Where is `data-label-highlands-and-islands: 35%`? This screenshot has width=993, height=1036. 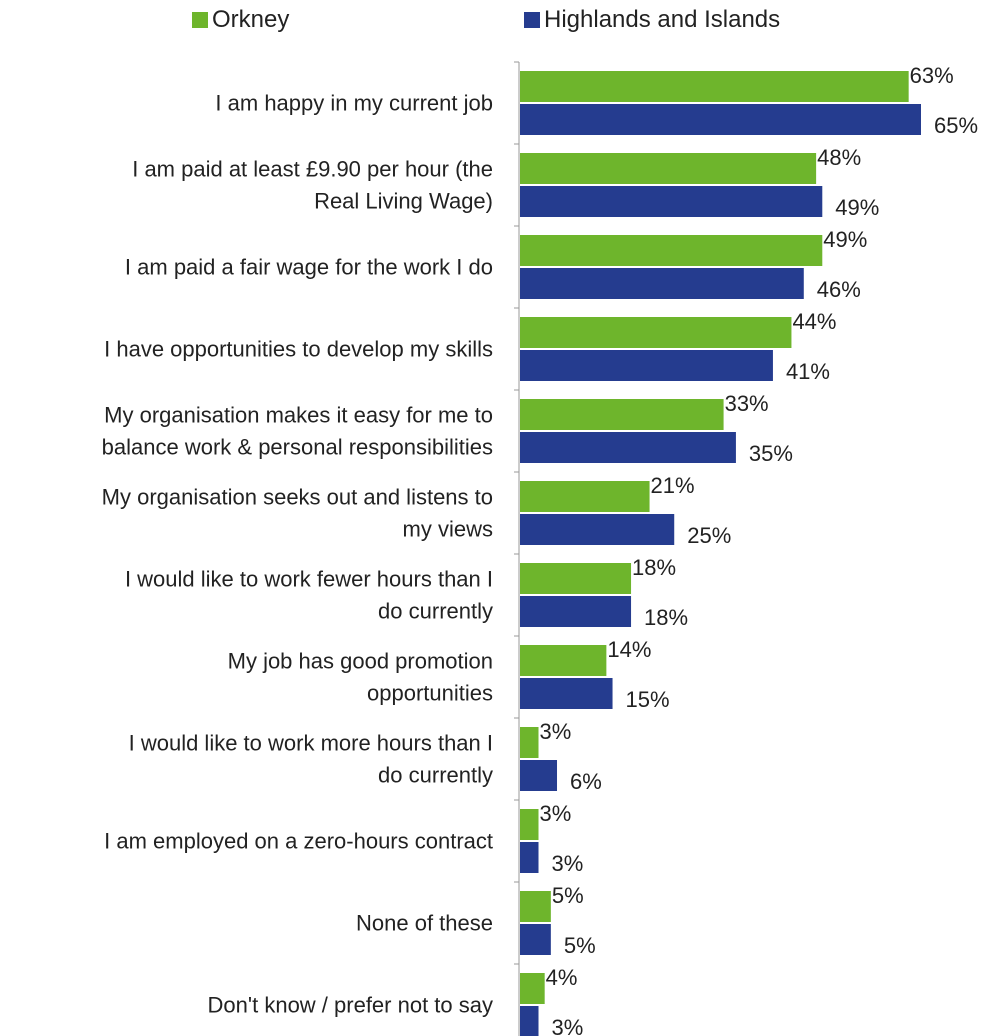
data-label-highlands-and-islands: 35% is located at coordinates (771, 453).